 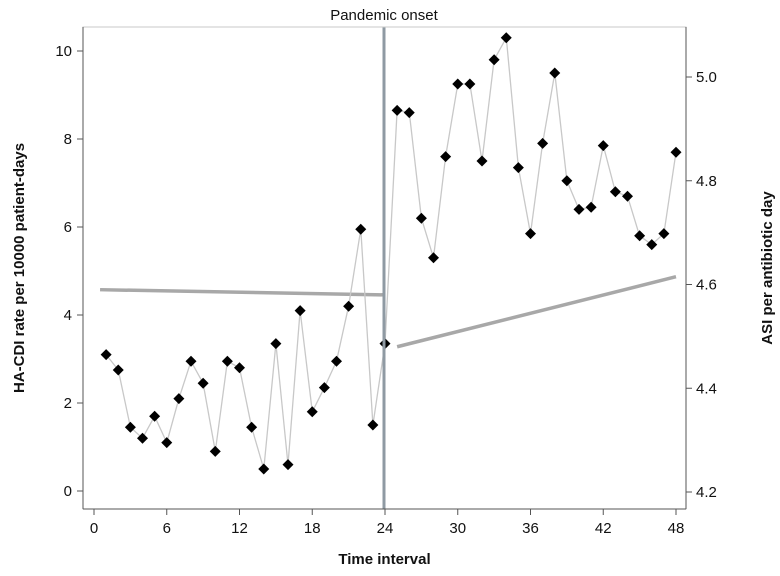 What do you see at coordinates (767, 268) in the screenshot?
I see `y-axis-right-title: ASI per antibiotic day` at bounding box center [767, 268].